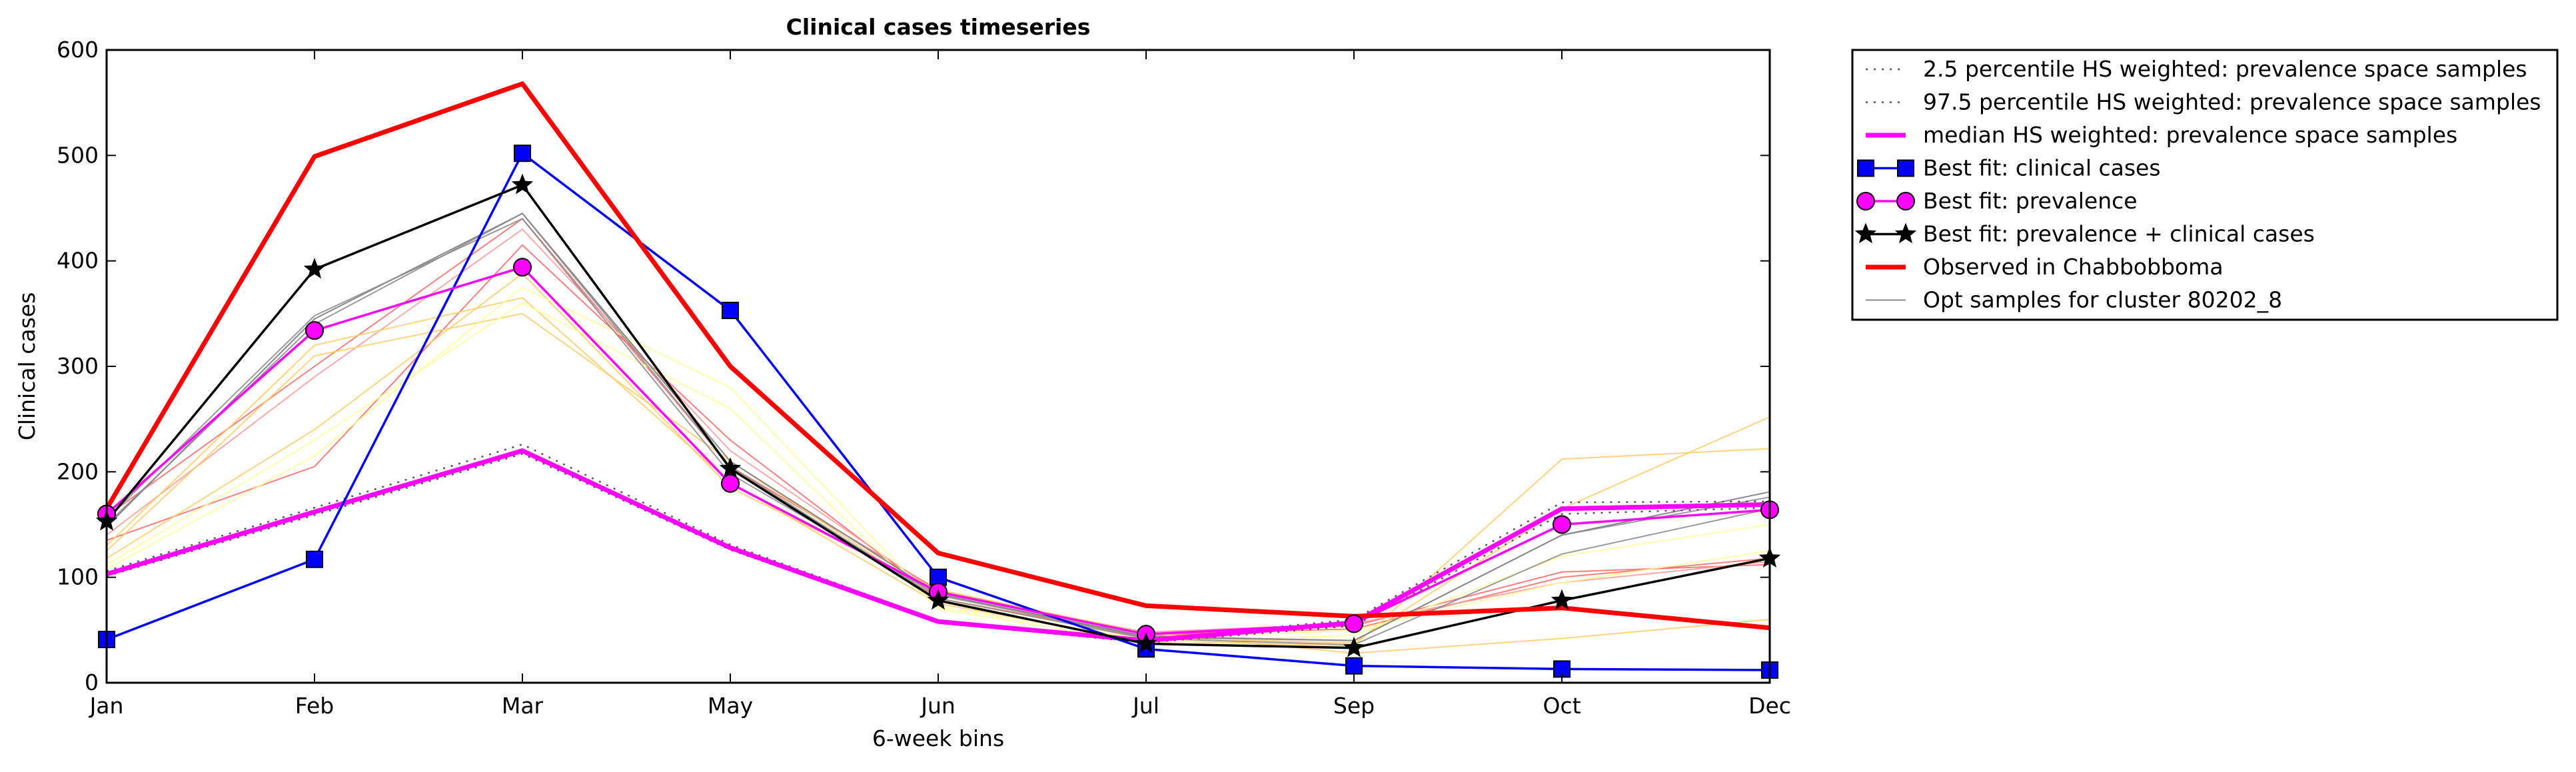  I want to click on x-tick-label-2: Mar, so click(523, 706).